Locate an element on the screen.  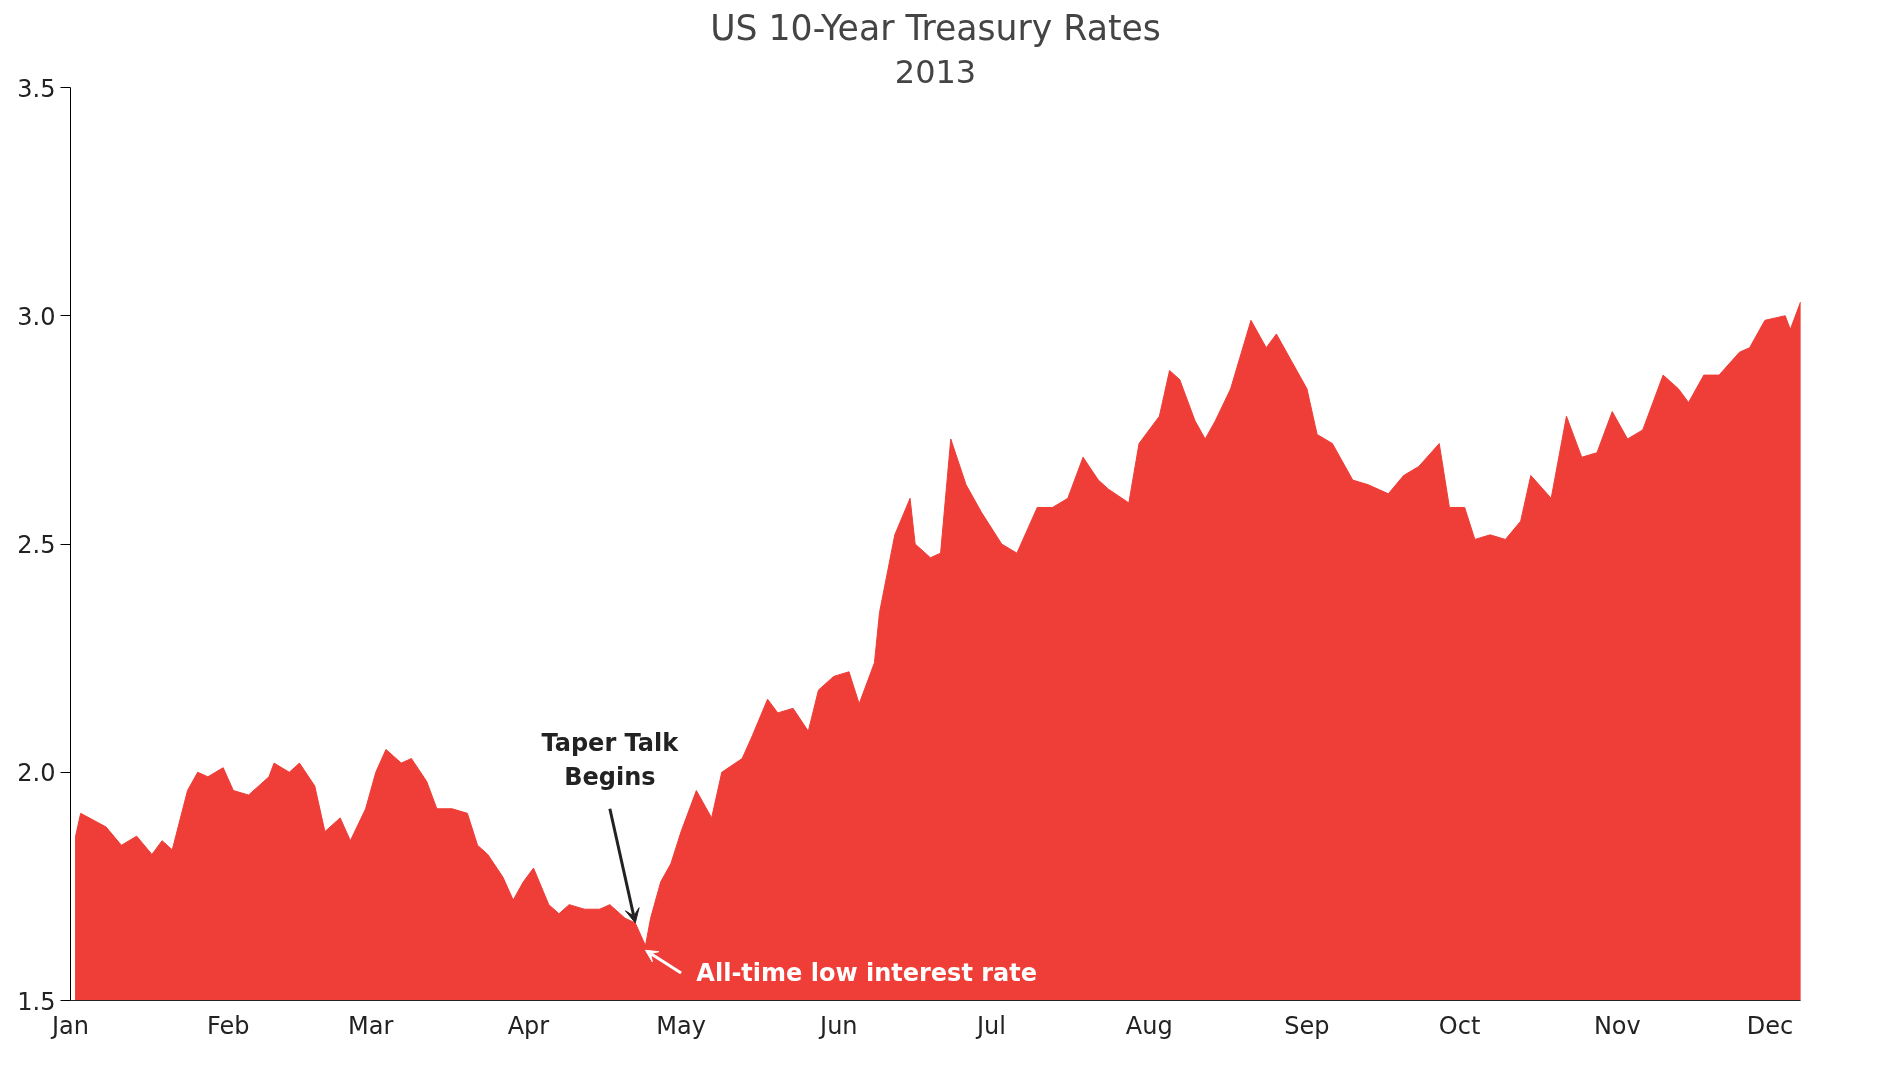
x-tick-label: Apr is located at coordinates (528, 1025).